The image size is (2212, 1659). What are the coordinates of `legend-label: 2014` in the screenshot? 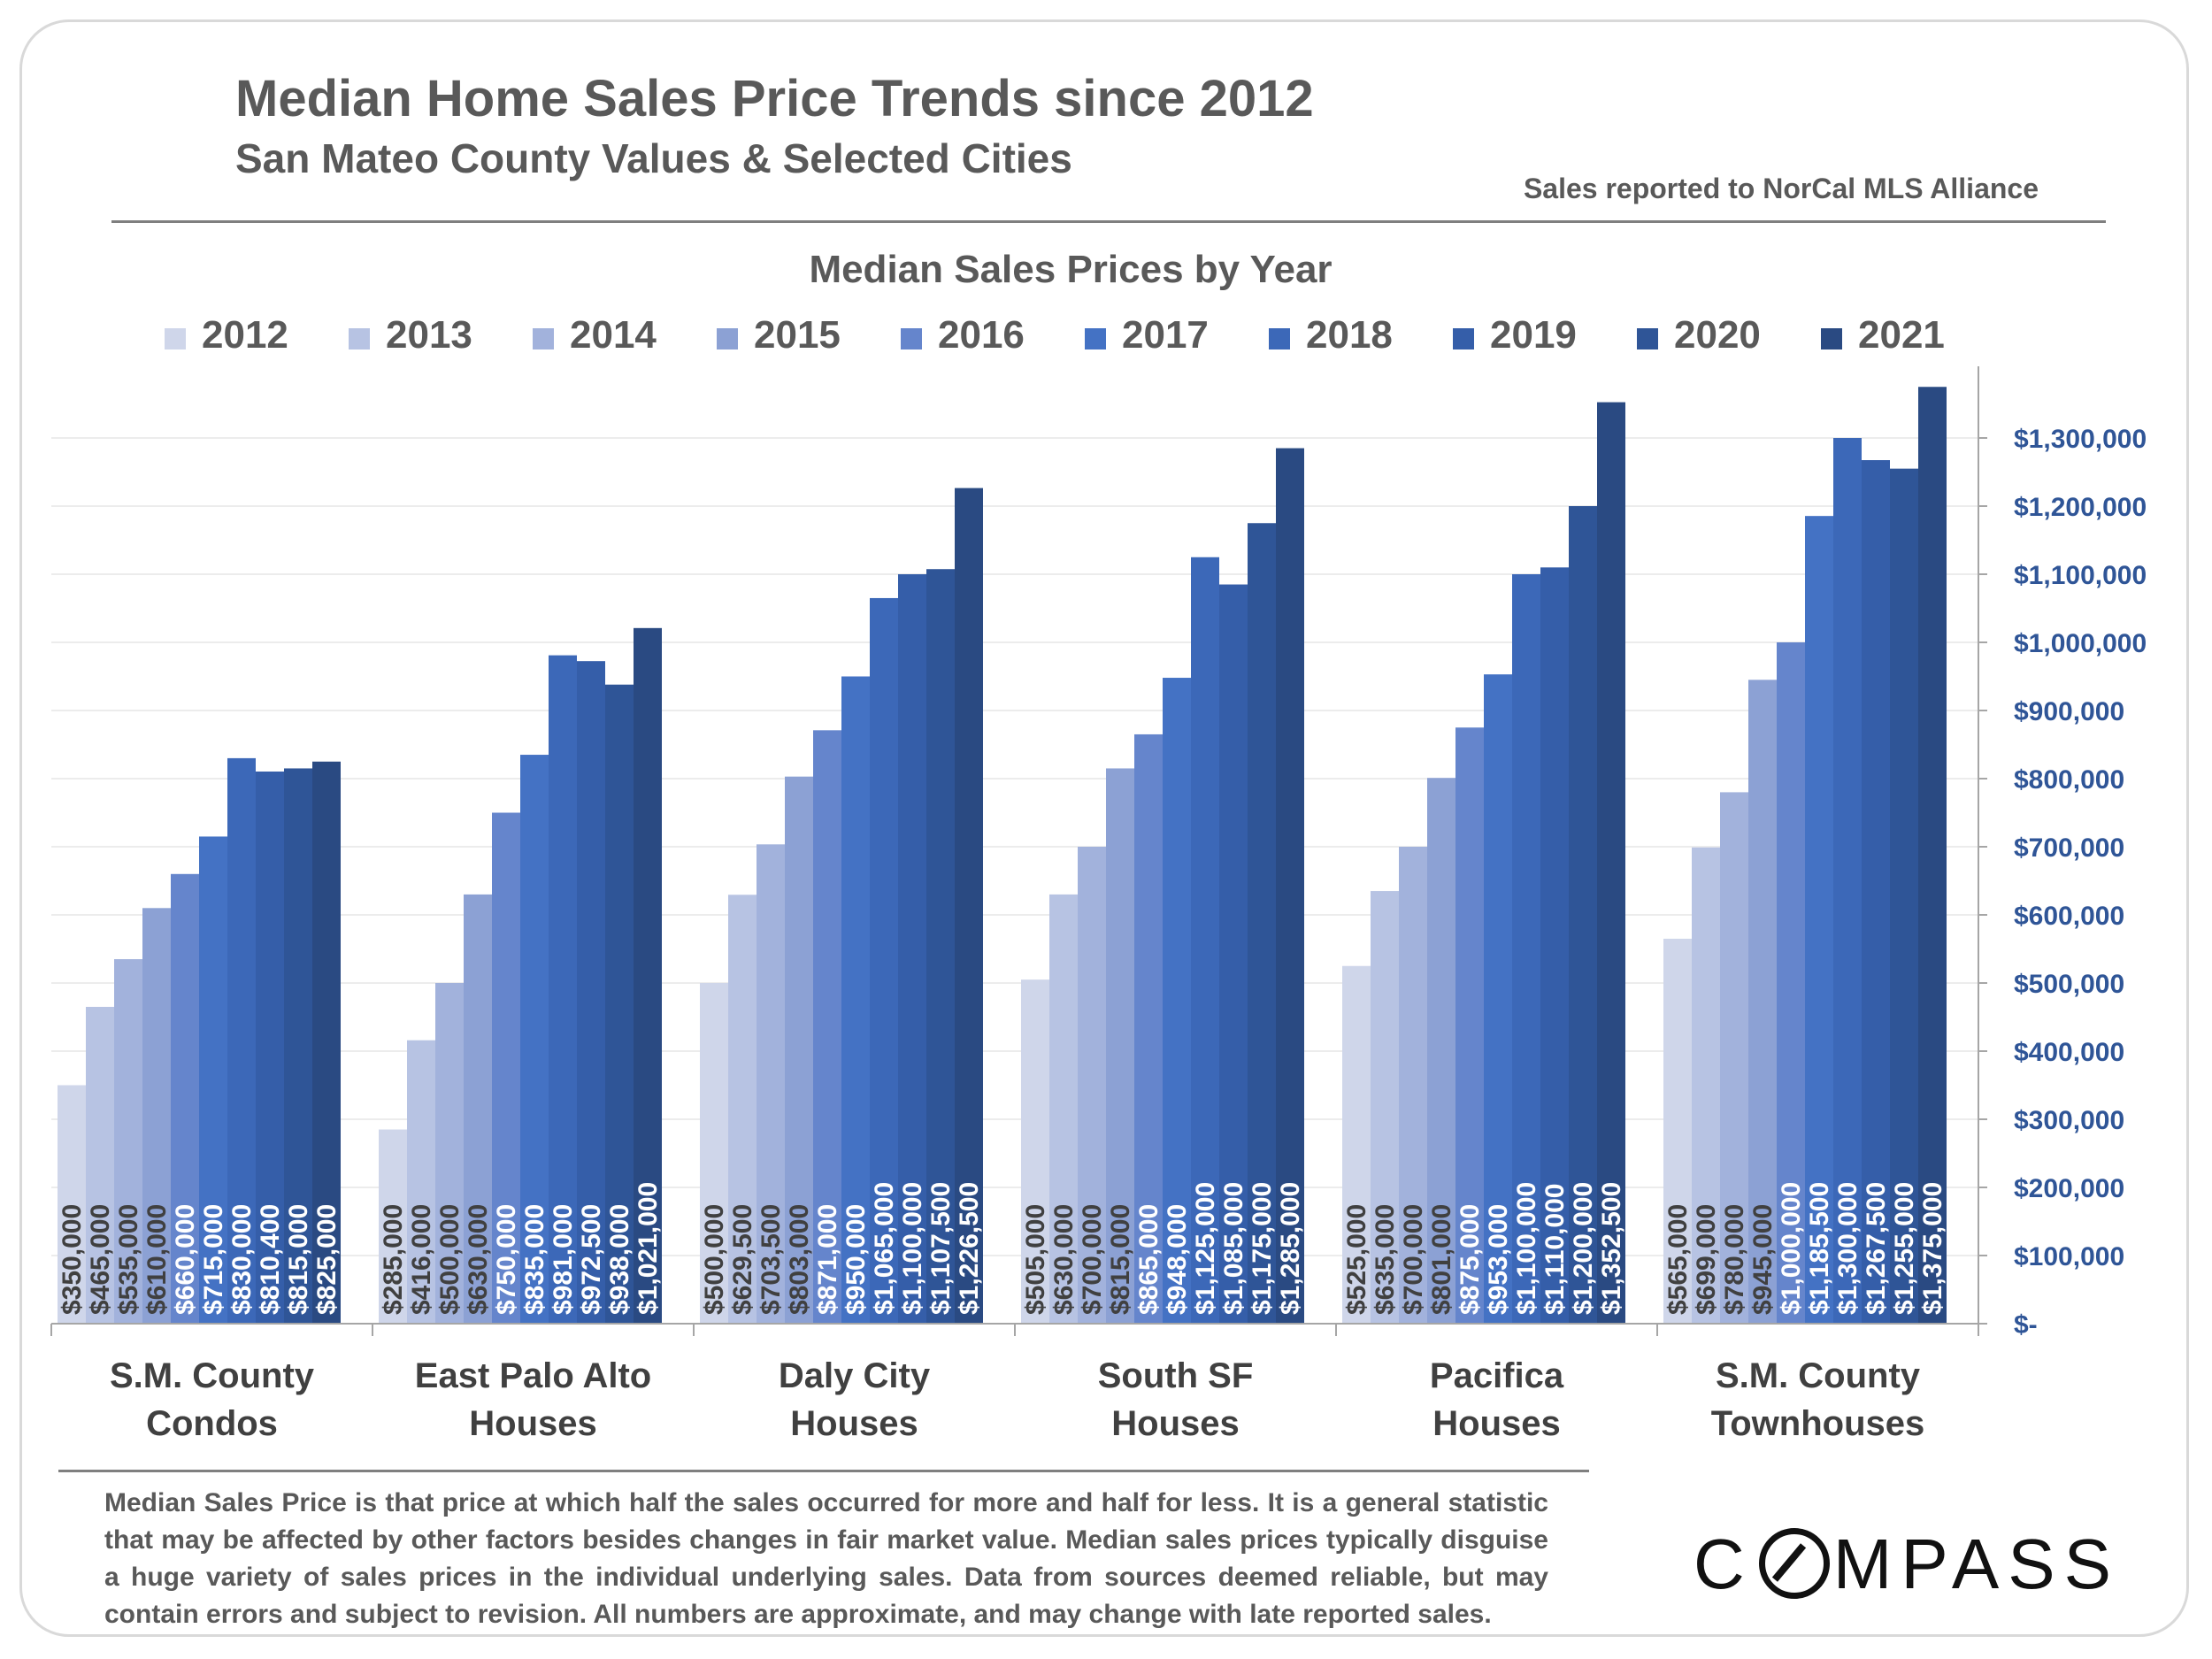 It's located at (614, 335).